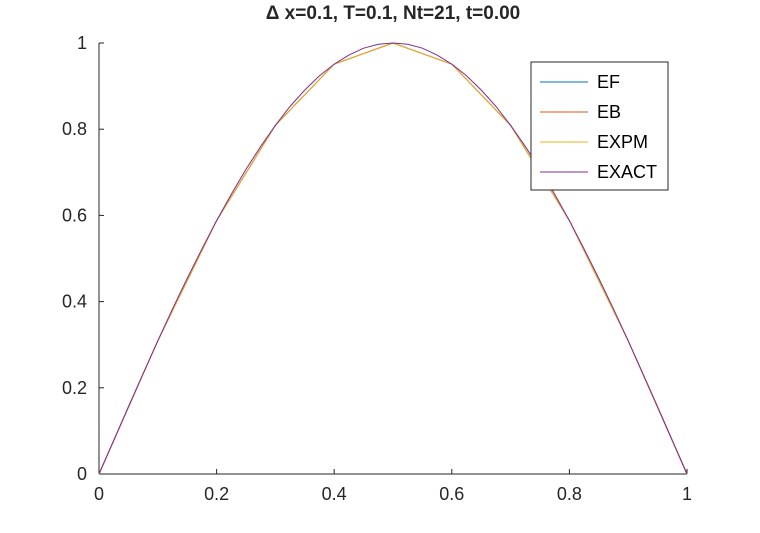 The height and width of the screenshot is (533, 760). Describe the element at coordinates (82, 43) in the screenshot. I see `y-tick-label: 1` at that location.